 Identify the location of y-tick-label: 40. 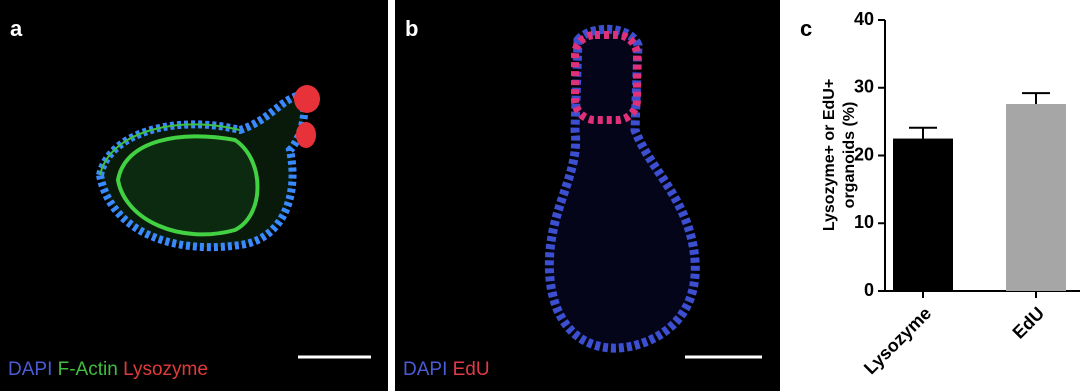
(864, 19).